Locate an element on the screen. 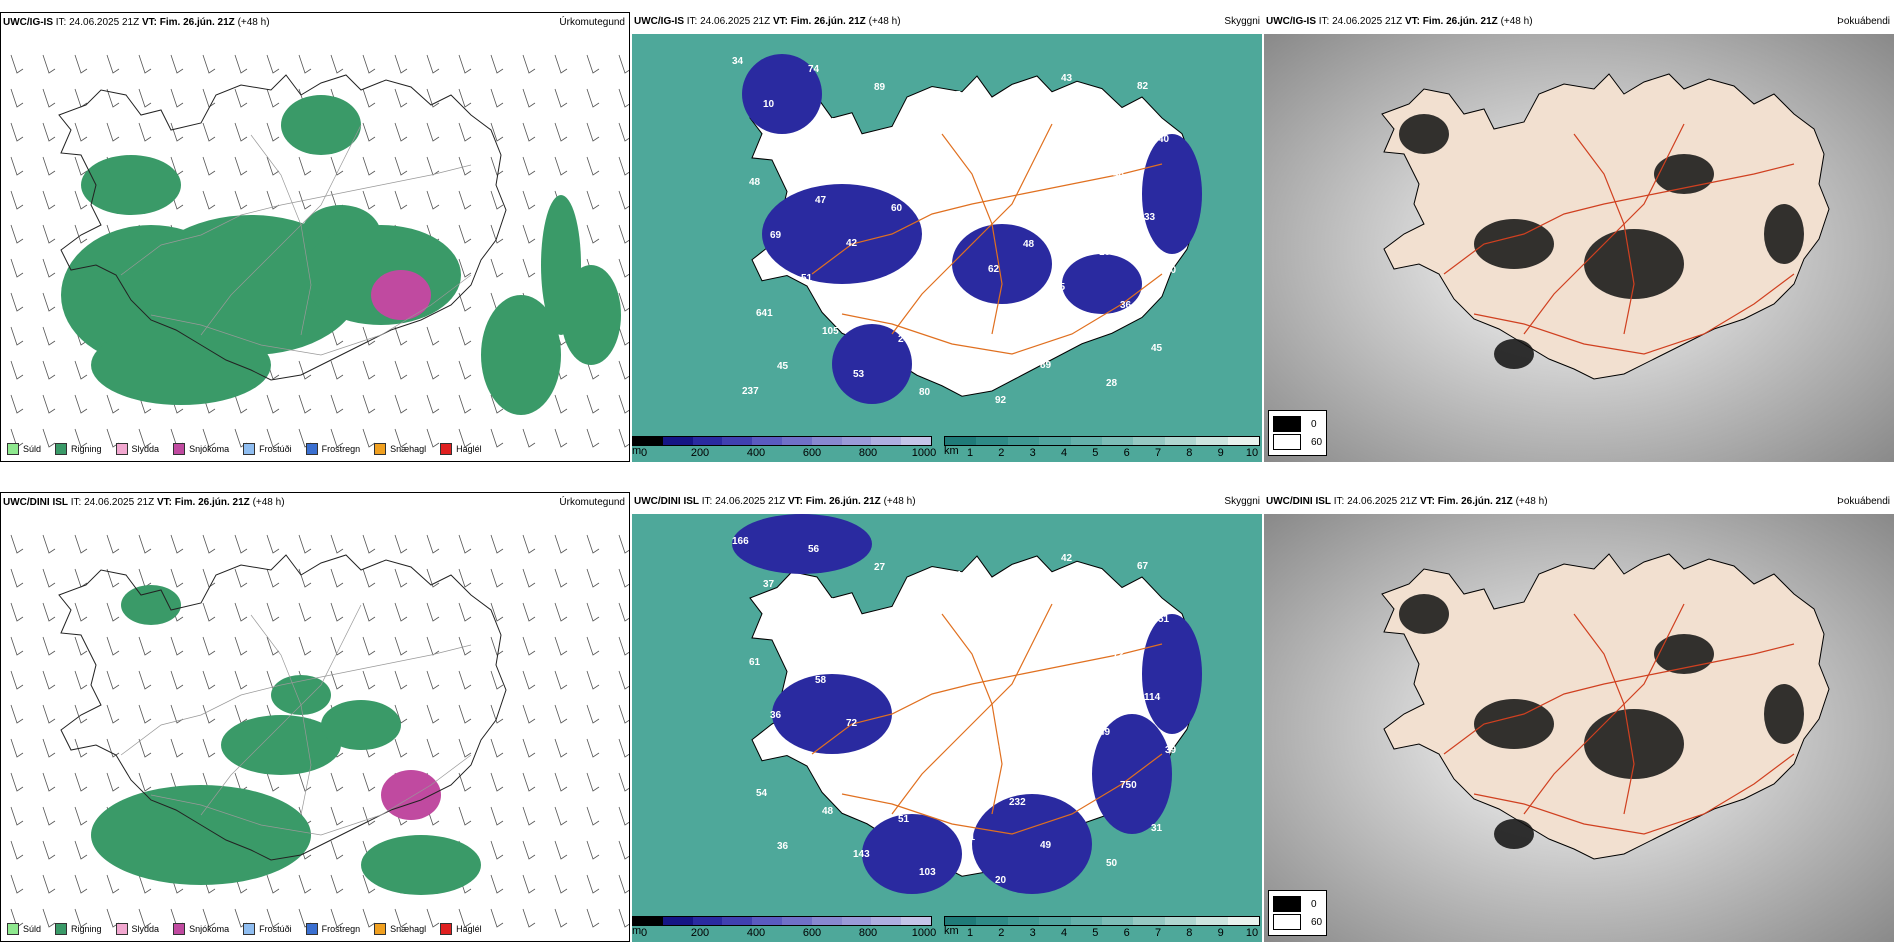 The width and height of the screenshot is (1900, 950). cloud-base-label: 85 is located at coordinates (1008, 191).